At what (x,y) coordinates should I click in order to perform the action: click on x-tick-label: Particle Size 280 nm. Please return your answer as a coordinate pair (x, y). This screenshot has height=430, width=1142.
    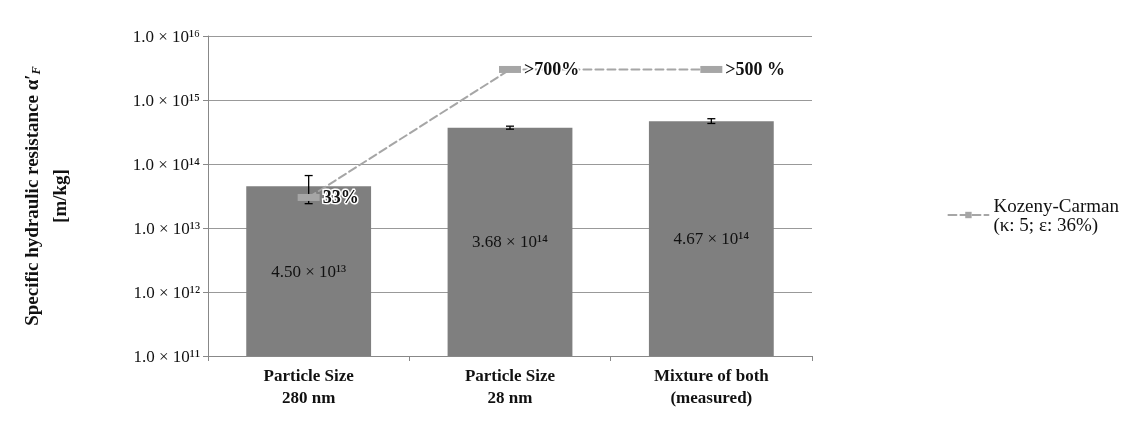
    Looking at the image, I should click on (309, 386).